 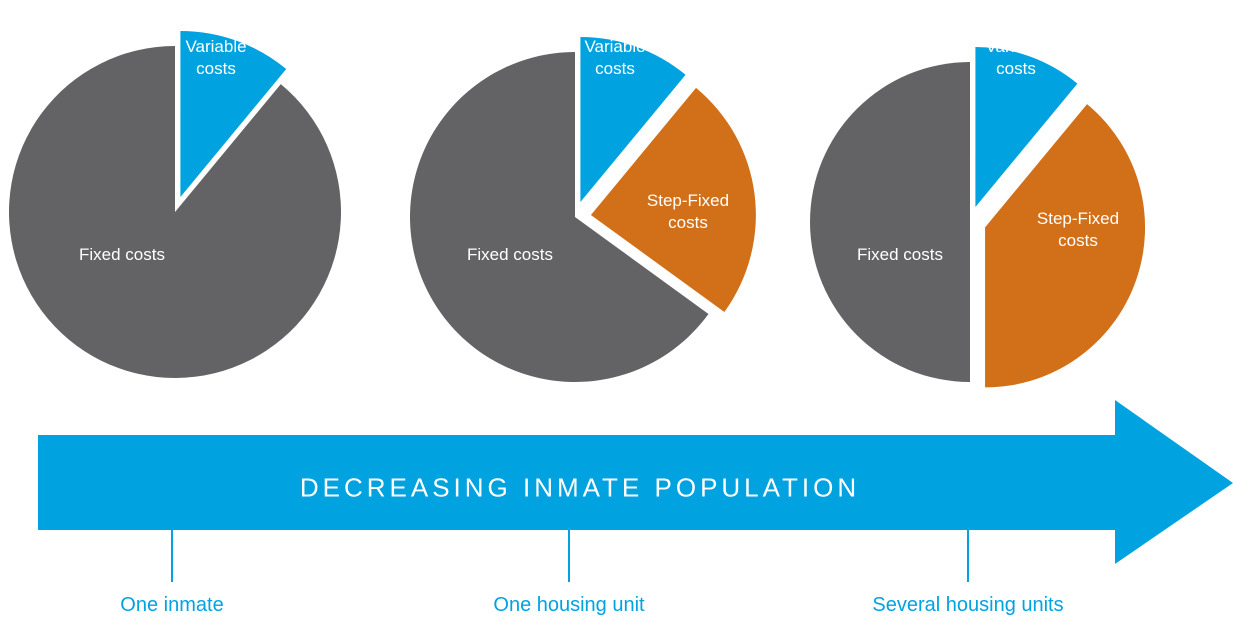 I want to click on arrow-label: DECREASING INMATE POPULATION, so click(x=580, y=487).